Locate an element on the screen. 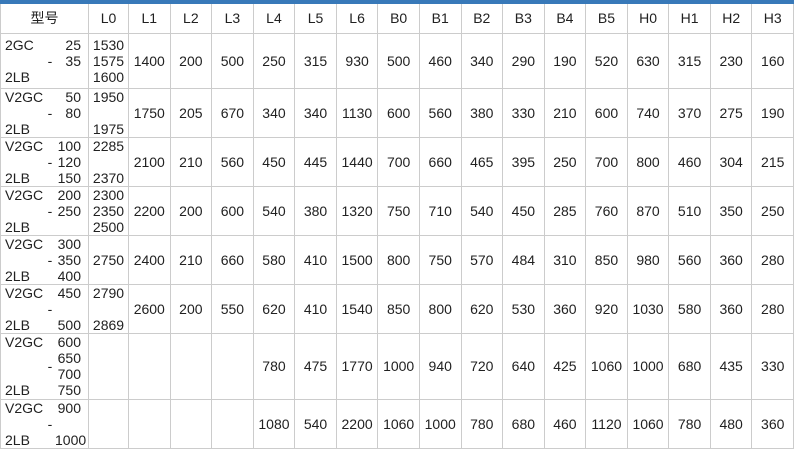 Image resolution: width=794 pixels, height=449 pixels. value-cell: 370 is located at coordinates (689, 112).